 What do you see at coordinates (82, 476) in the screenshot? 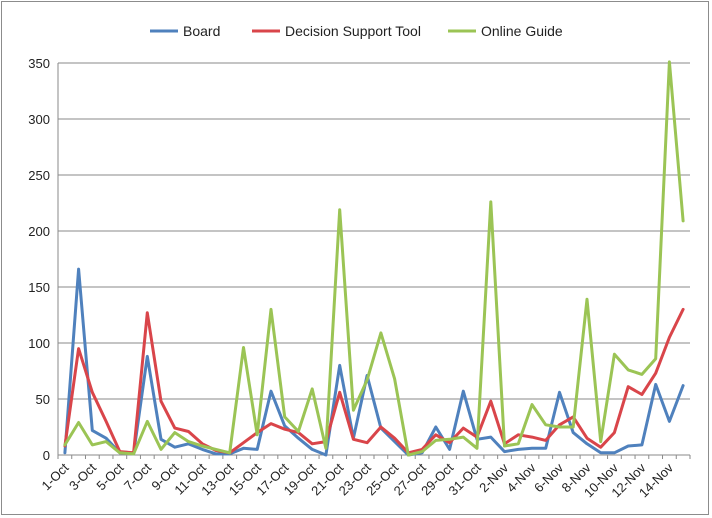
I see `x-tick-label: 3-Oct` at bounding box center [82, 476].